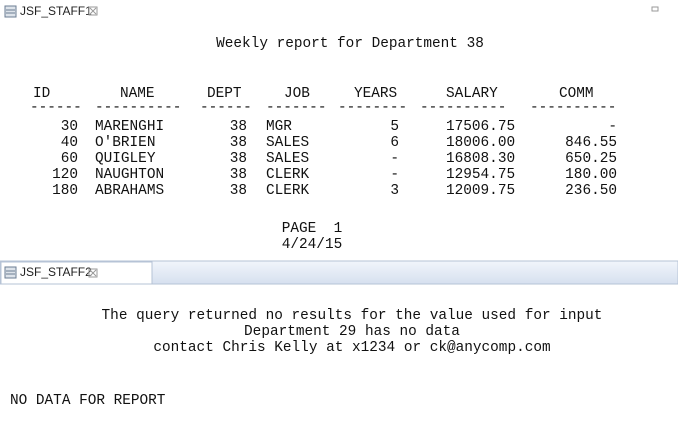  Describe the element at coordinates (69, 127) in the screenshot. I see `cell: 30` at that location.